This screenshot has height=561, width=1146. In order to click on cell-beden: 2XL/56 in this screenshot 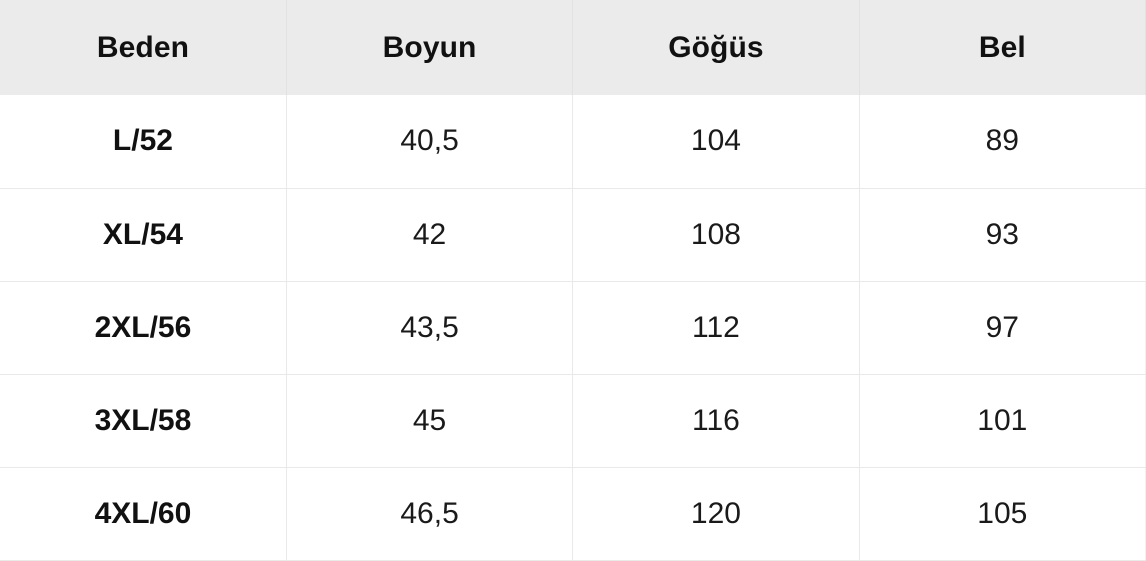, I will do `click(143, 328)`.